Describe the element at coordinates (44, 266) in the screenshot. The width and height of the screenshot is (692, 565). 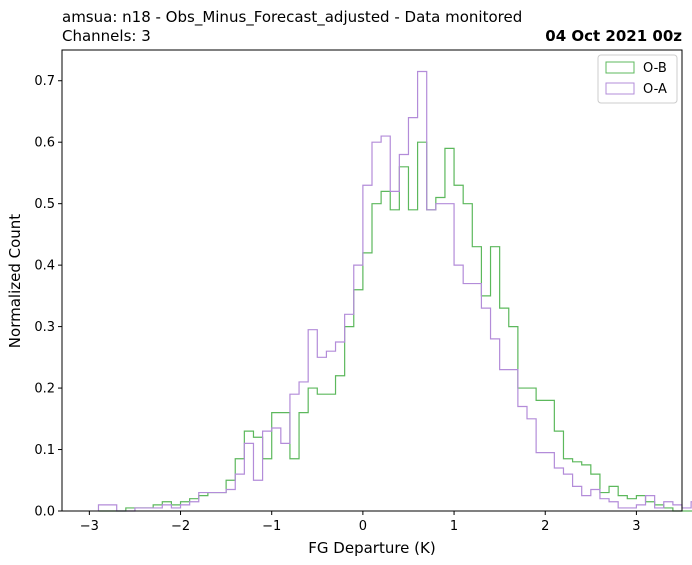
I see `y-tick-label: 0.4` at that location.